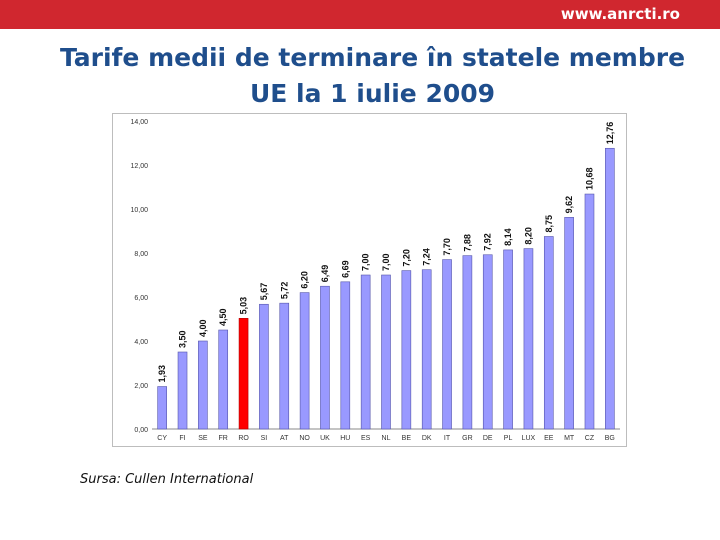 Image resolution: width=720 pixels, height=540 pixels. I want to click on x-tick-label: BE, so click(407, 438).